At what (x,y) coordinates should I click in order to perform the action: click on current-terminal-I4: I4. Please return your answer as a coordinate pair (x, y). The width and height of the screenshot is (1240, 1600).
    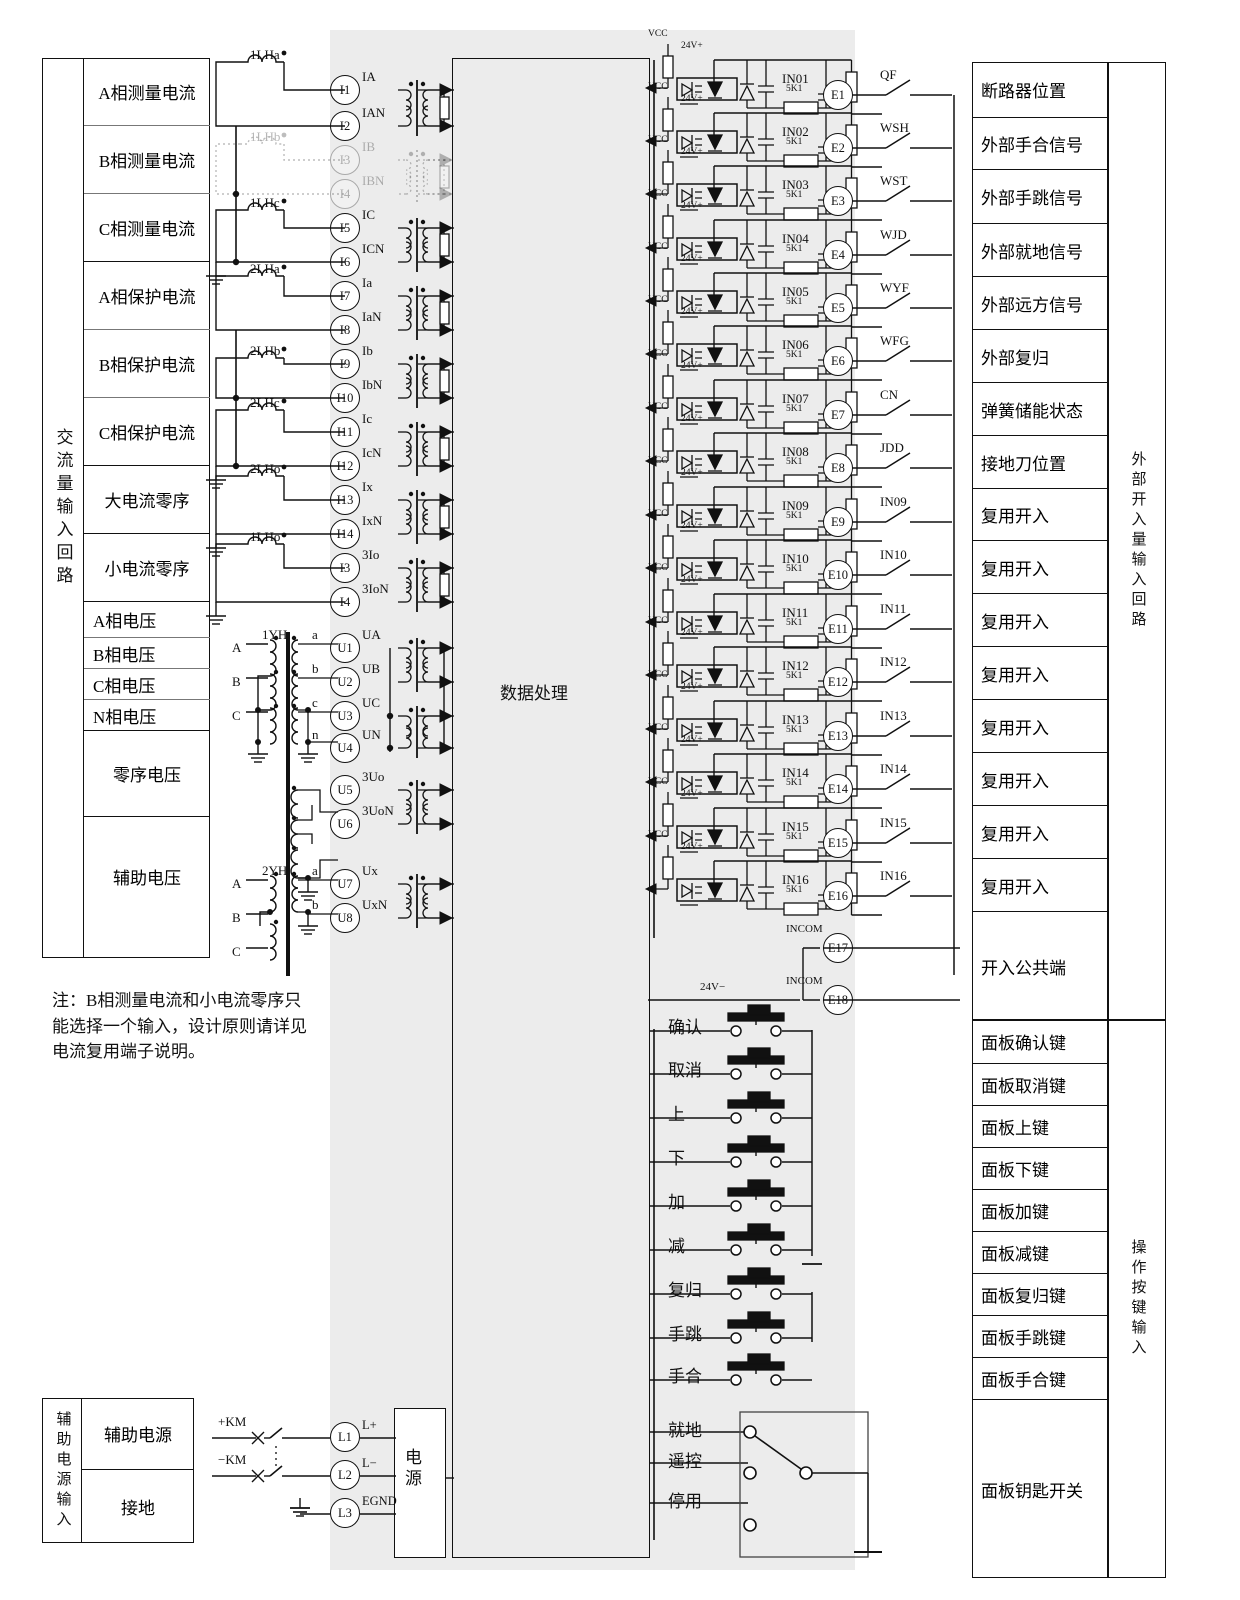
    Looking at the image, I should click on (345, 194).